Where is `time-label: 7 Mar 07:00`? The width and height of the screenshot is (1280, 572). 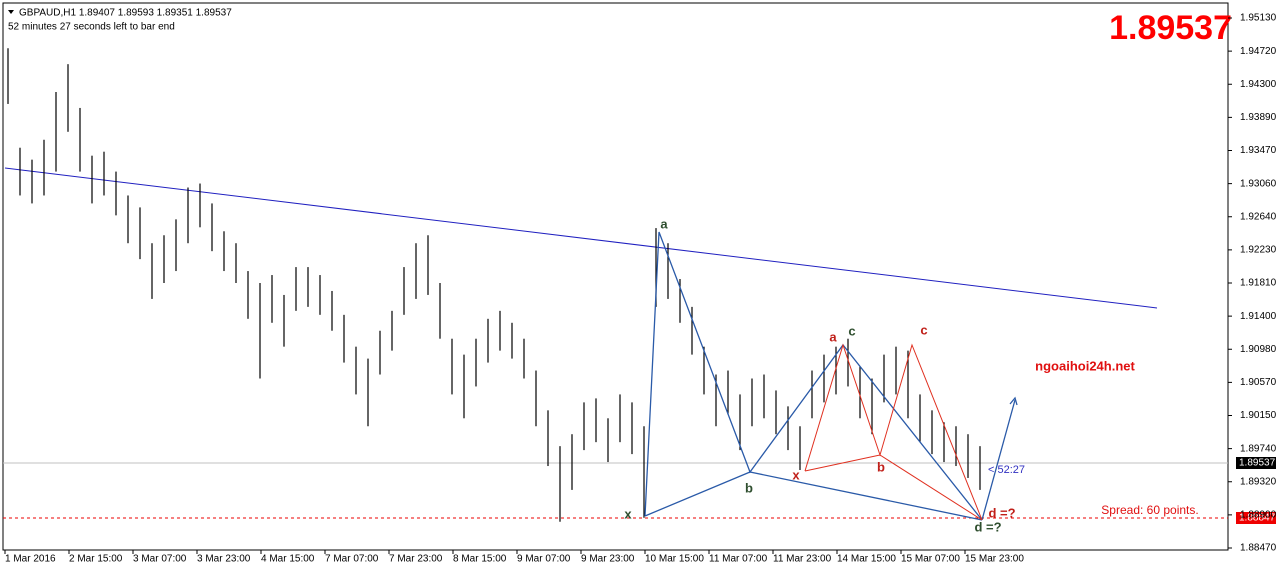
time-label: 7 Mar 07:00 is located at coordinates (352, 559).